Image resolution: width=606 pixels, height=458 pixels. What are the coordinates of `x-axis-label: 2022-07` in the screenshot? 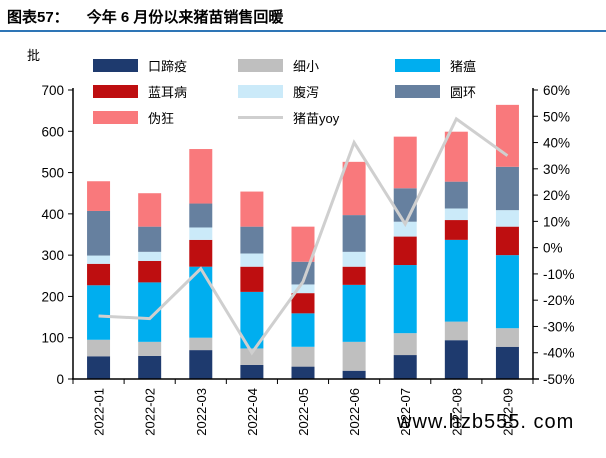 It's located at (405, 412).